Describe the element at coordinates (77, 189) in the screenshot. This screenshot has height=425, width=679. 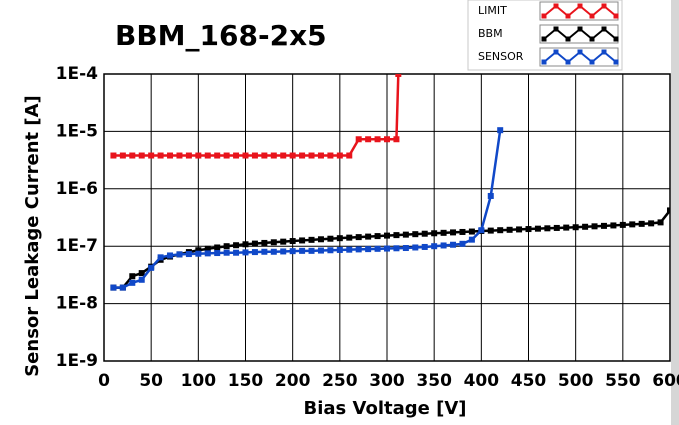
I see `y-tick-label: 1E-6` at that location.